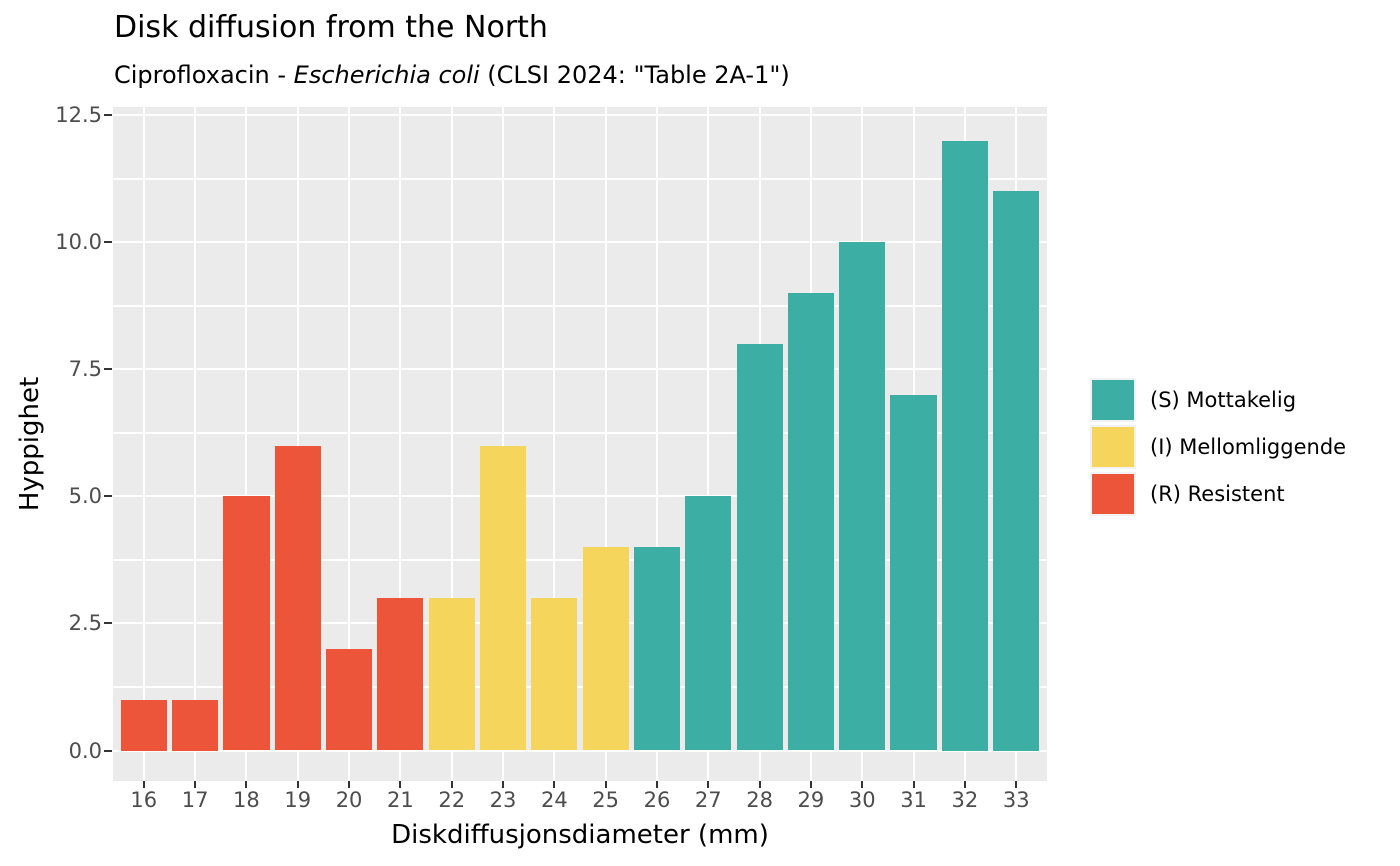  Describe the element at coordinates (634, 75) in the screenshot. I see `subtitle-suffix: (CLSI 2024: "Table 2A-1")` at that location.